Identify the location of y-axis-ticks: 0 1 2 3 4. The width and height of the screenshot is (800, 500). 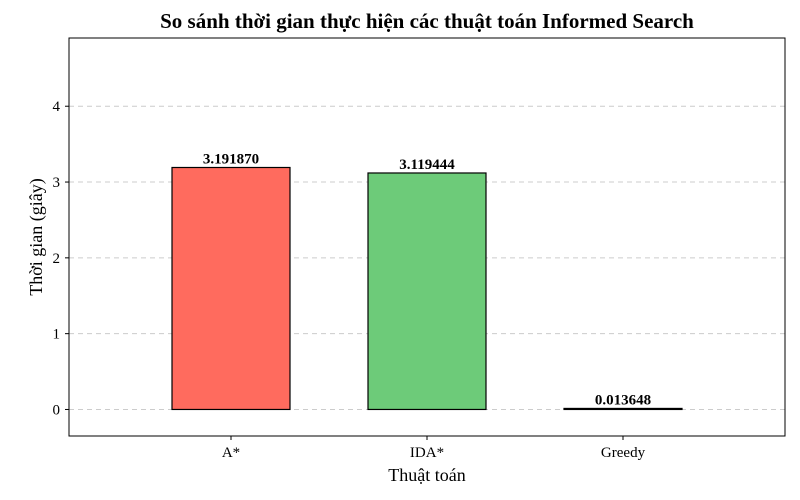
(61, 258).